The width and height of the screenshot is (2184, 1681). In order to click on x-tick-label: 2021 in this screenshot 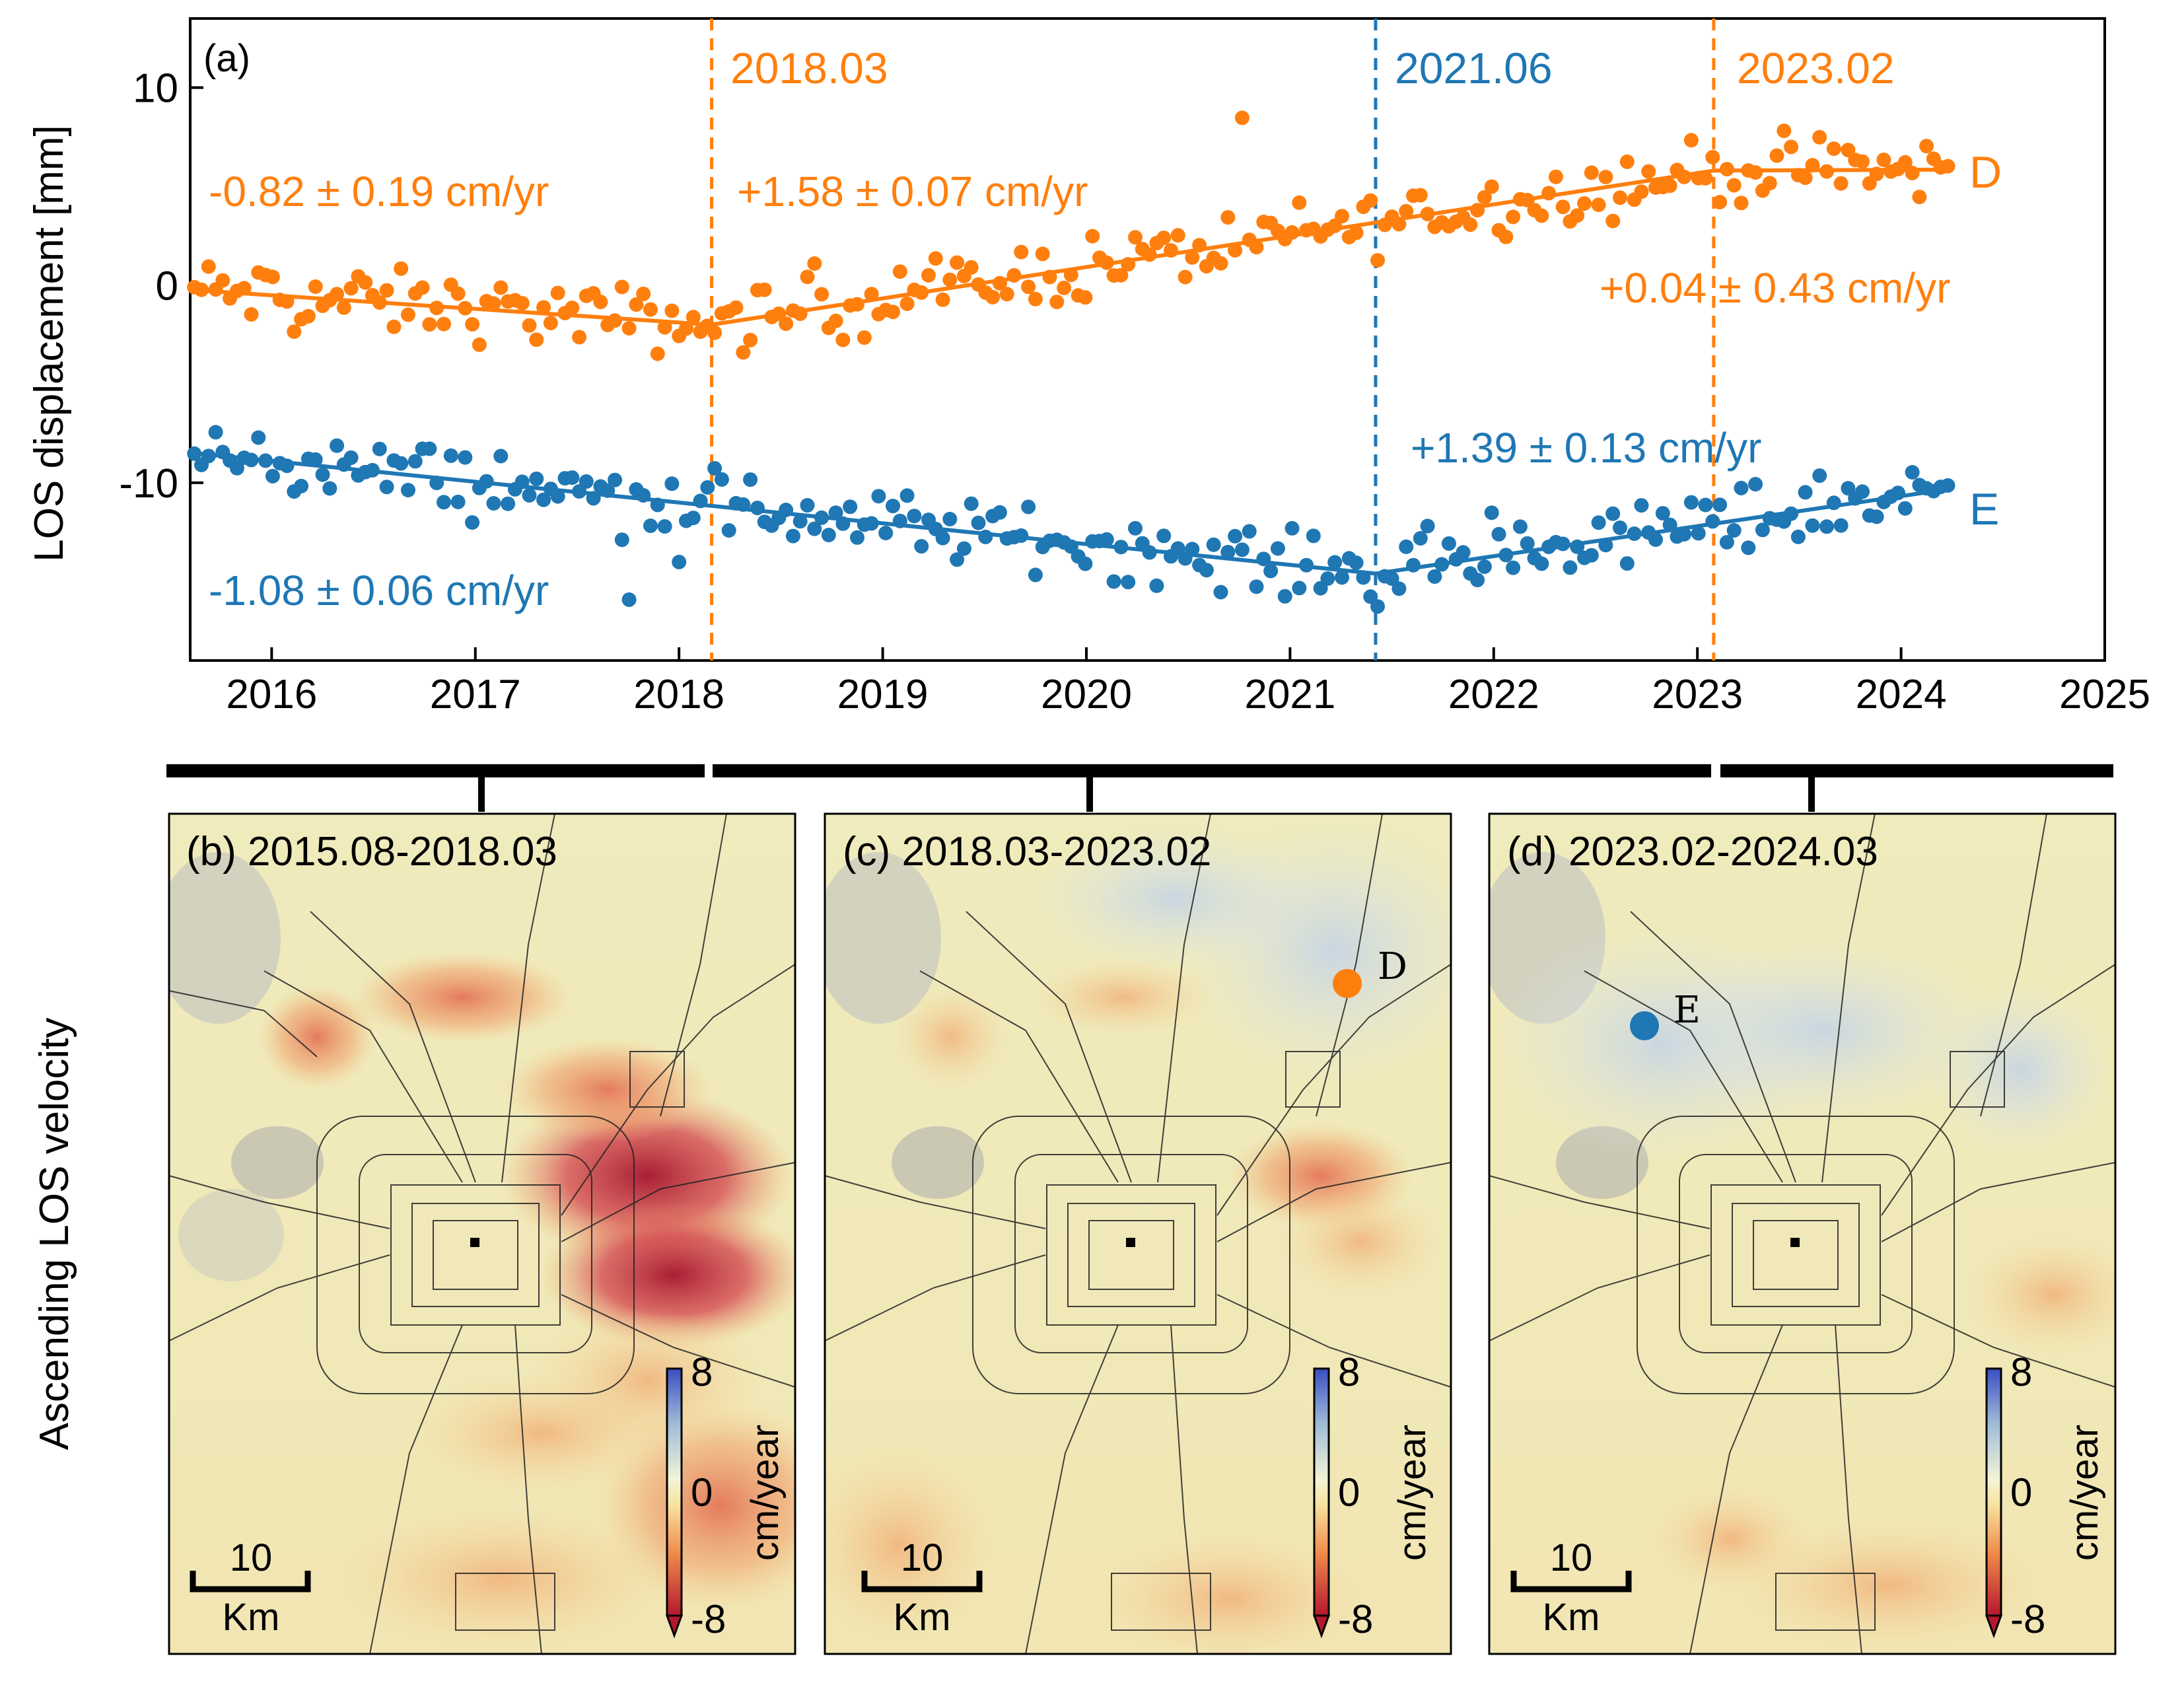, I will do `click(1289, 694)`.